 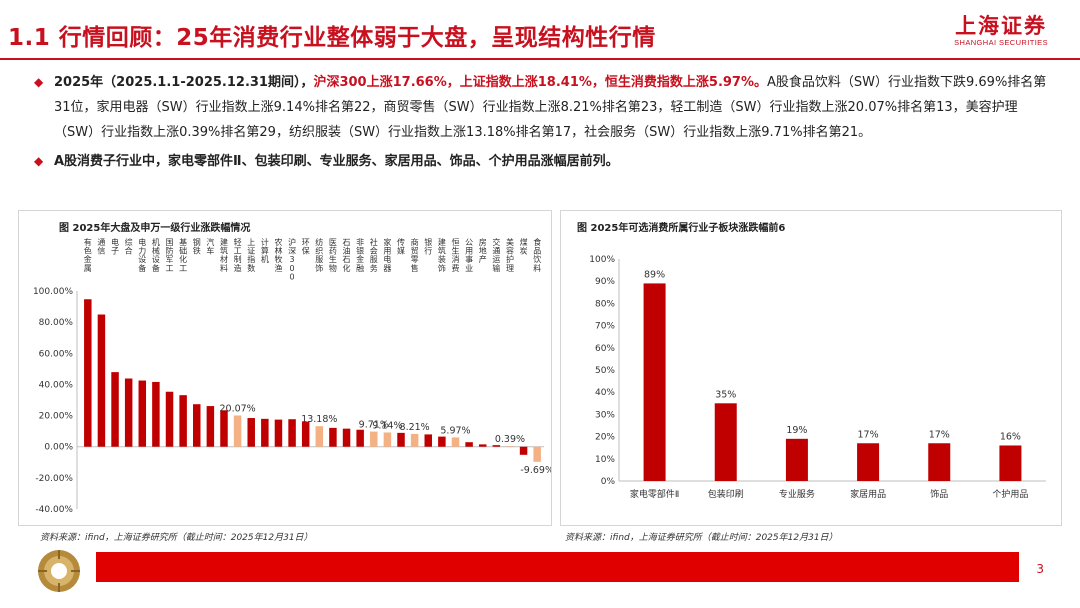 I want to click on y-tick-label: 40%, so click(x=605, y=393).